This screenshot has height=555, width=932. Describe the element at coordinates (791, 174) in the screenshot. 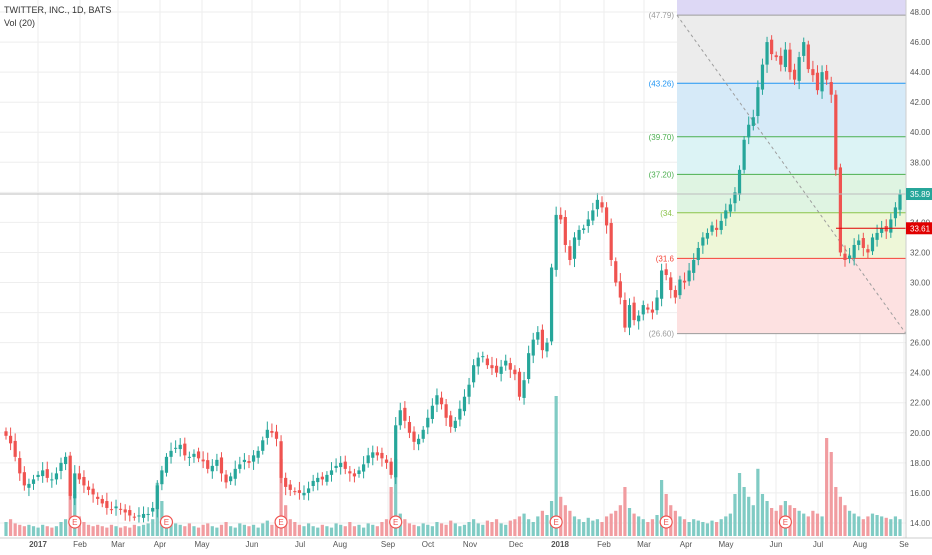

I see `fib-trend-line` at that location.